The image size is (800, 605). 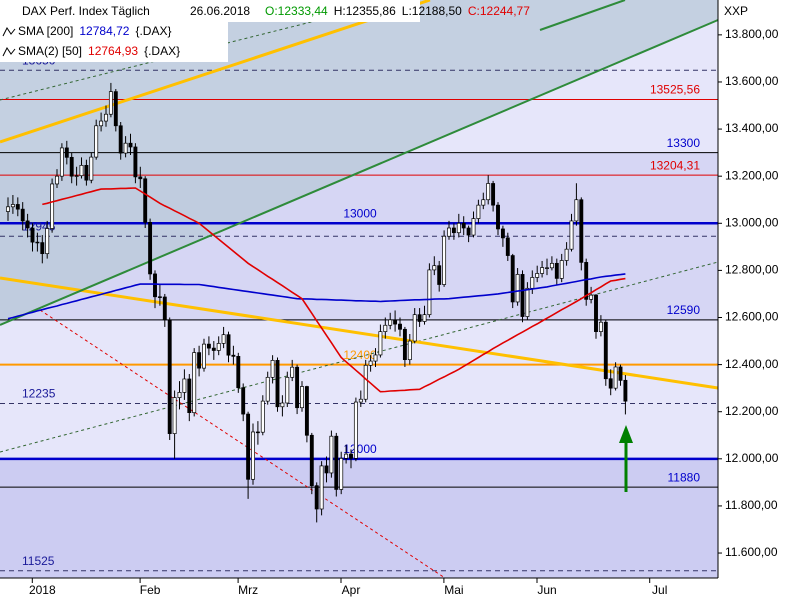 What do you see at coordinates (104, 31) in the screenshot?
I see `legend-value: 12784,72` at bounding box center [104, 31].